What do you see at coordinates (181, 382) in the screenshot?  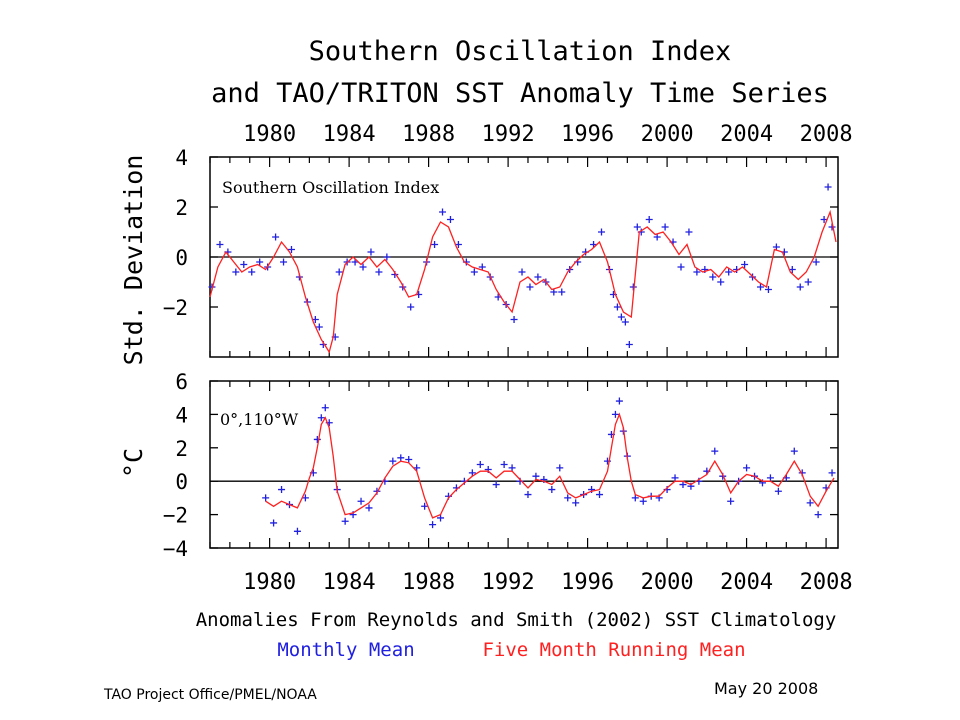 I see `y-tick-label: 6` at bounding box center [181, 382].